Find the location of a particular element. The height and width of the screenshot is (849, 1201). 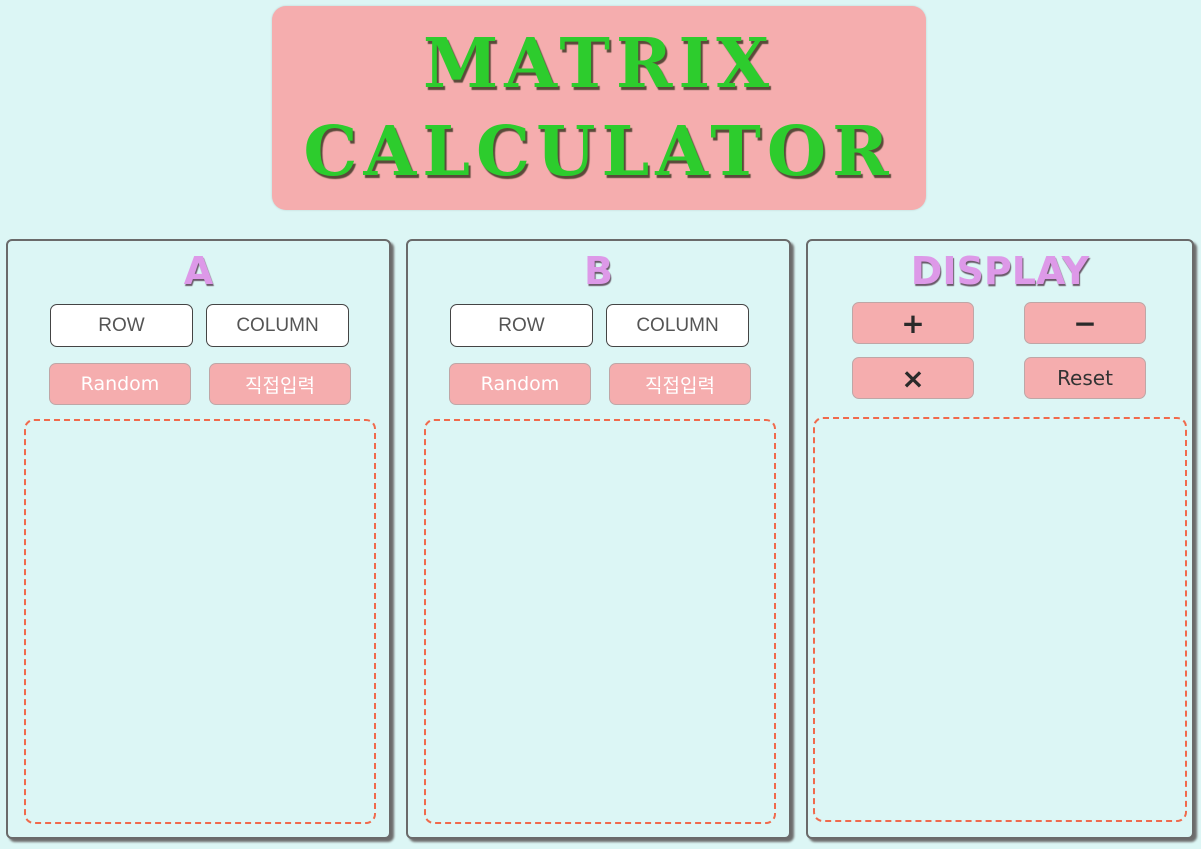

matrix-a-title: A is located at coordinates (198, 271).